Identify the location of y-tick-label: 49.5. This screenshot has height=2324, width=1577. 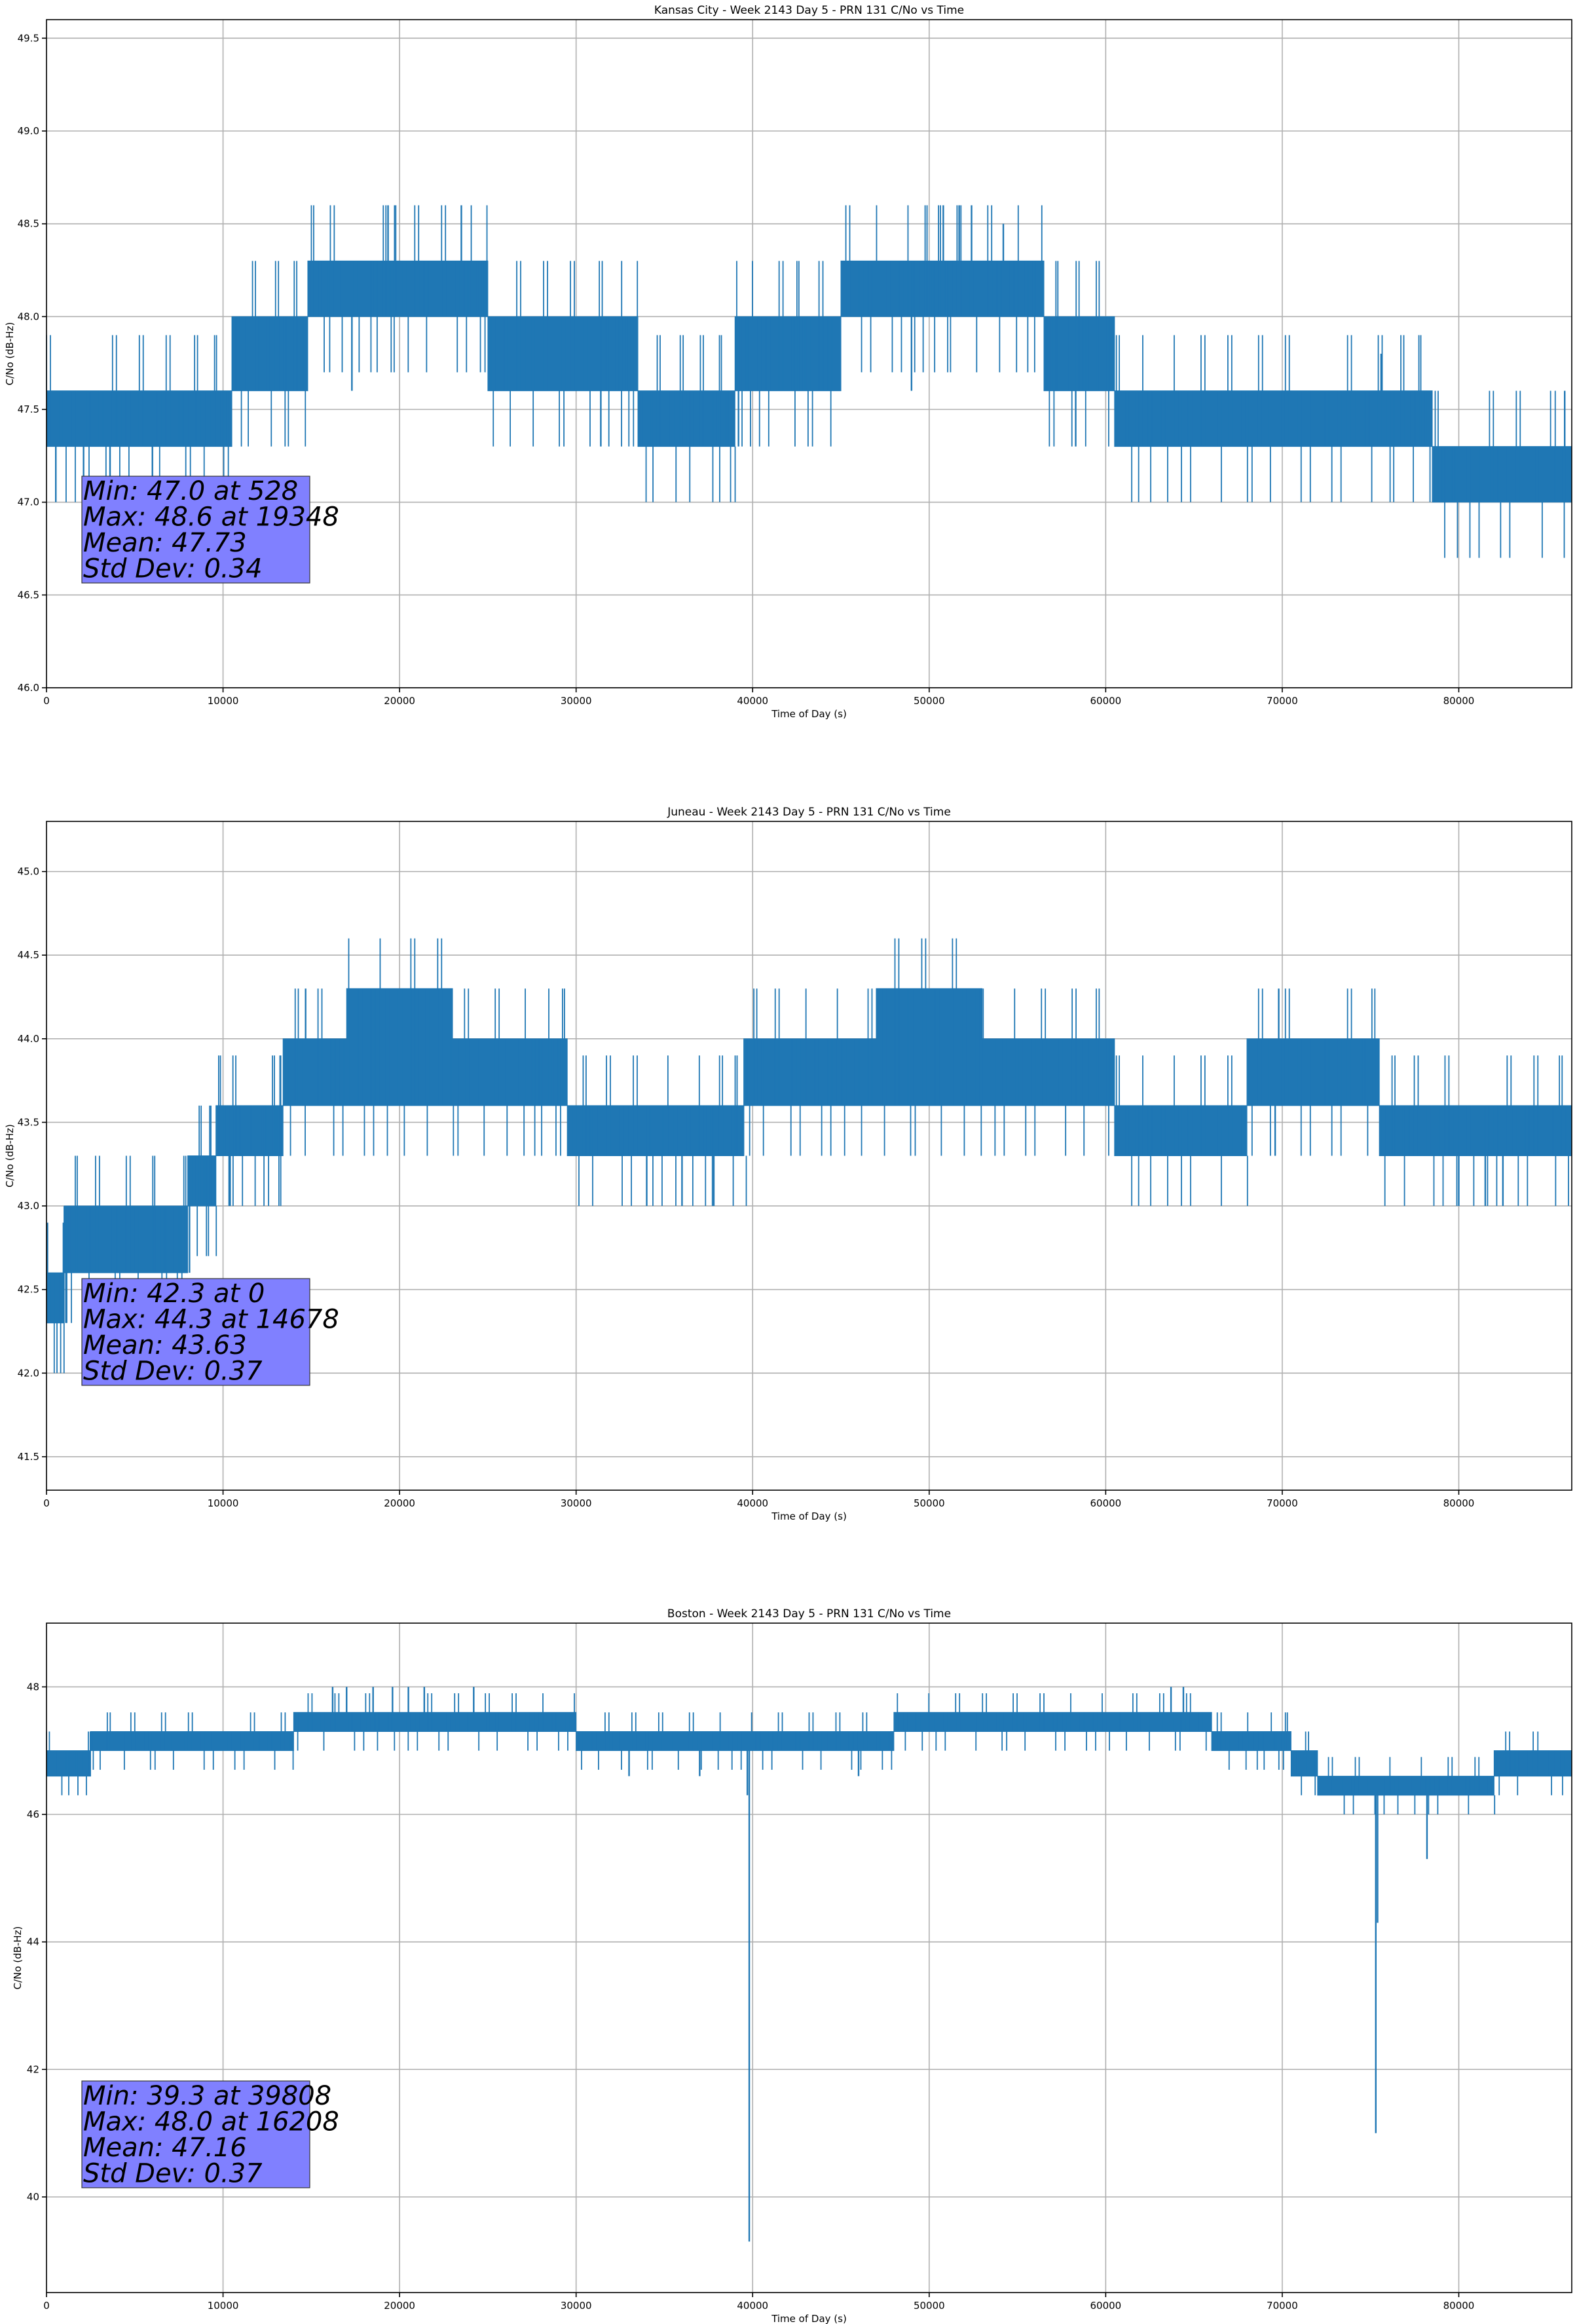
(28, 38).